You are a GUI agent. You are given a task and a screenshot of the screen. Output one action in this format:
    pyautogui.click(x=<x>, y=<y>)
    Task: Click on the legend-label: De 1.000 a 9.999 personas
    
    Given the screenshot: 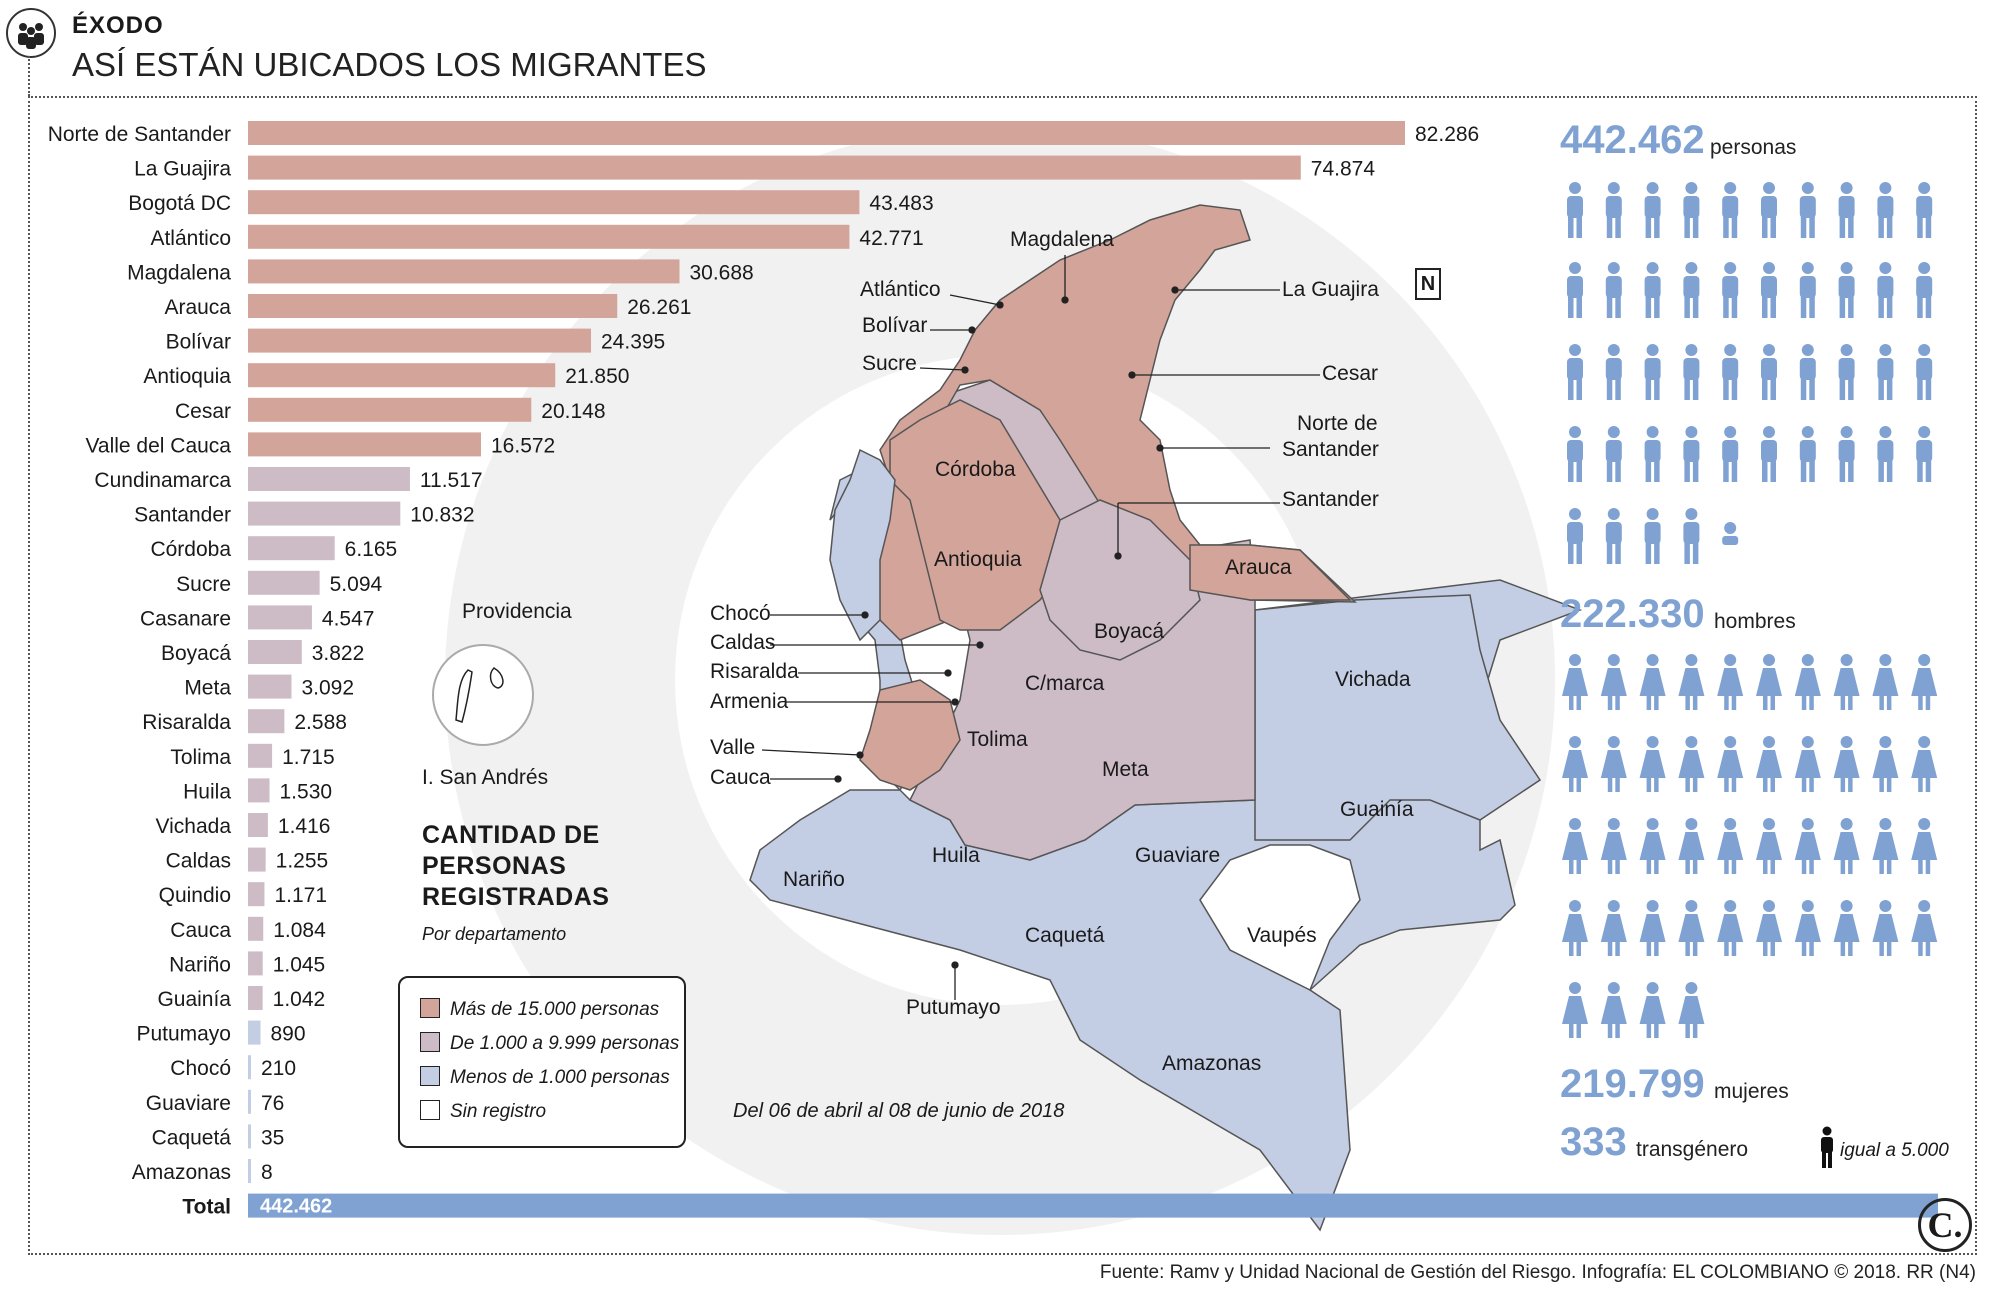 What is the action you would take?
    pyautogui.click(x=565, y=1043)
    